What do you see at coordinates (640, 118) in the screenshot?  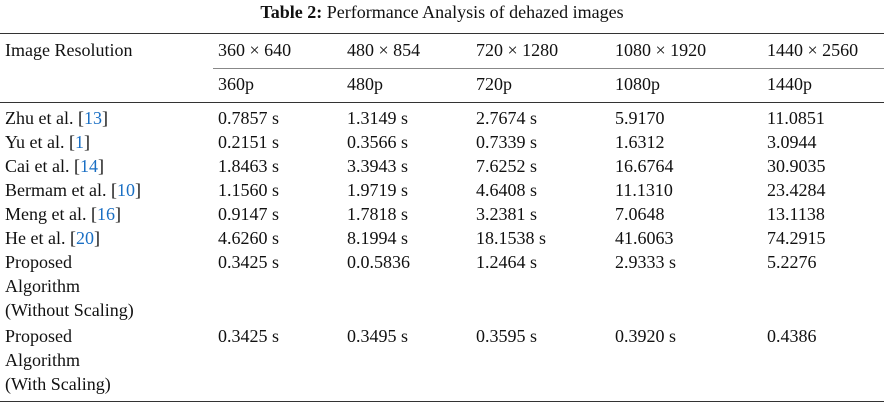 I see `value-cell: 5.9170` at bounding box center [640, 118].